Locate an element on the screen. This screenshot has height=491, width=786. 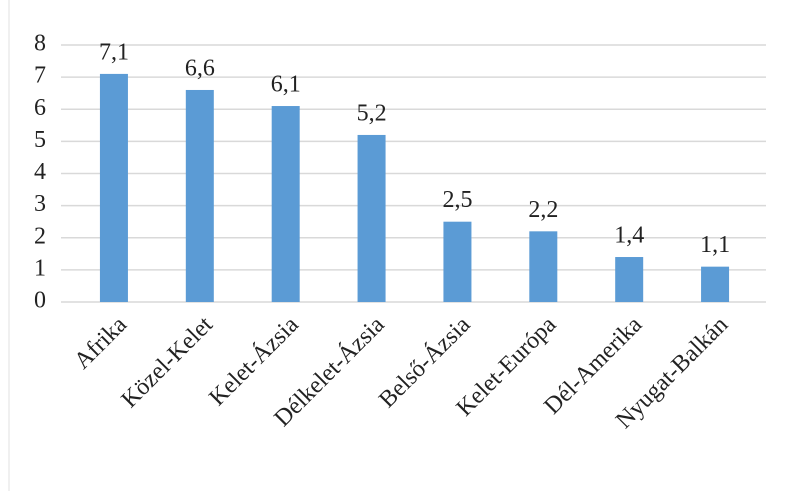
value-label: 1,1 is located at coordinates (715, 245).